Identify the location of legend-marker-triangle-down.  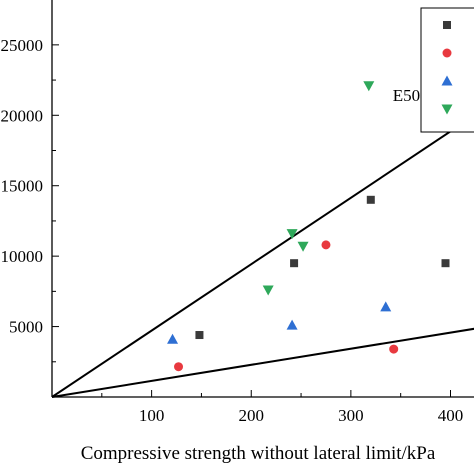
(447, 109).